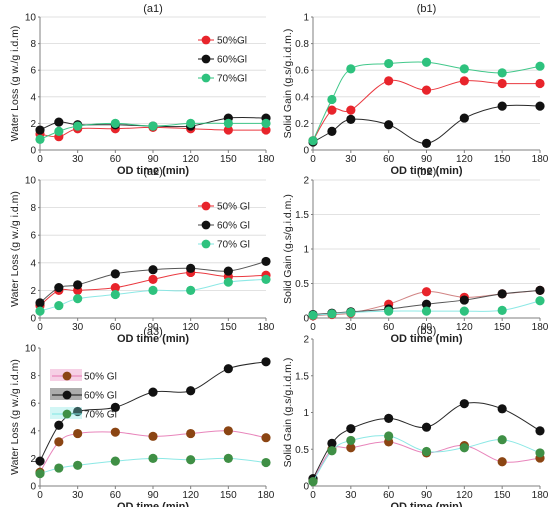  What do you see at coordinates (427, 9) in the screenshot?
I see `panel-title: (b1)` at bounding box center [427, 9].